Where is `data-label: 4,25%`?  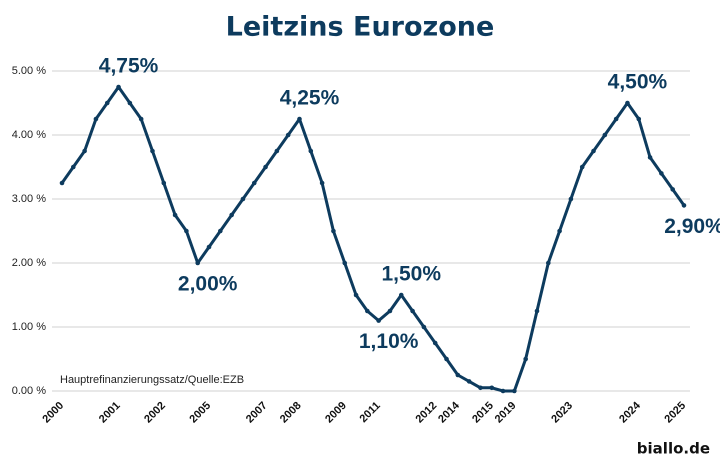
data-label: 4,25% is located at coordinates (310, 98).